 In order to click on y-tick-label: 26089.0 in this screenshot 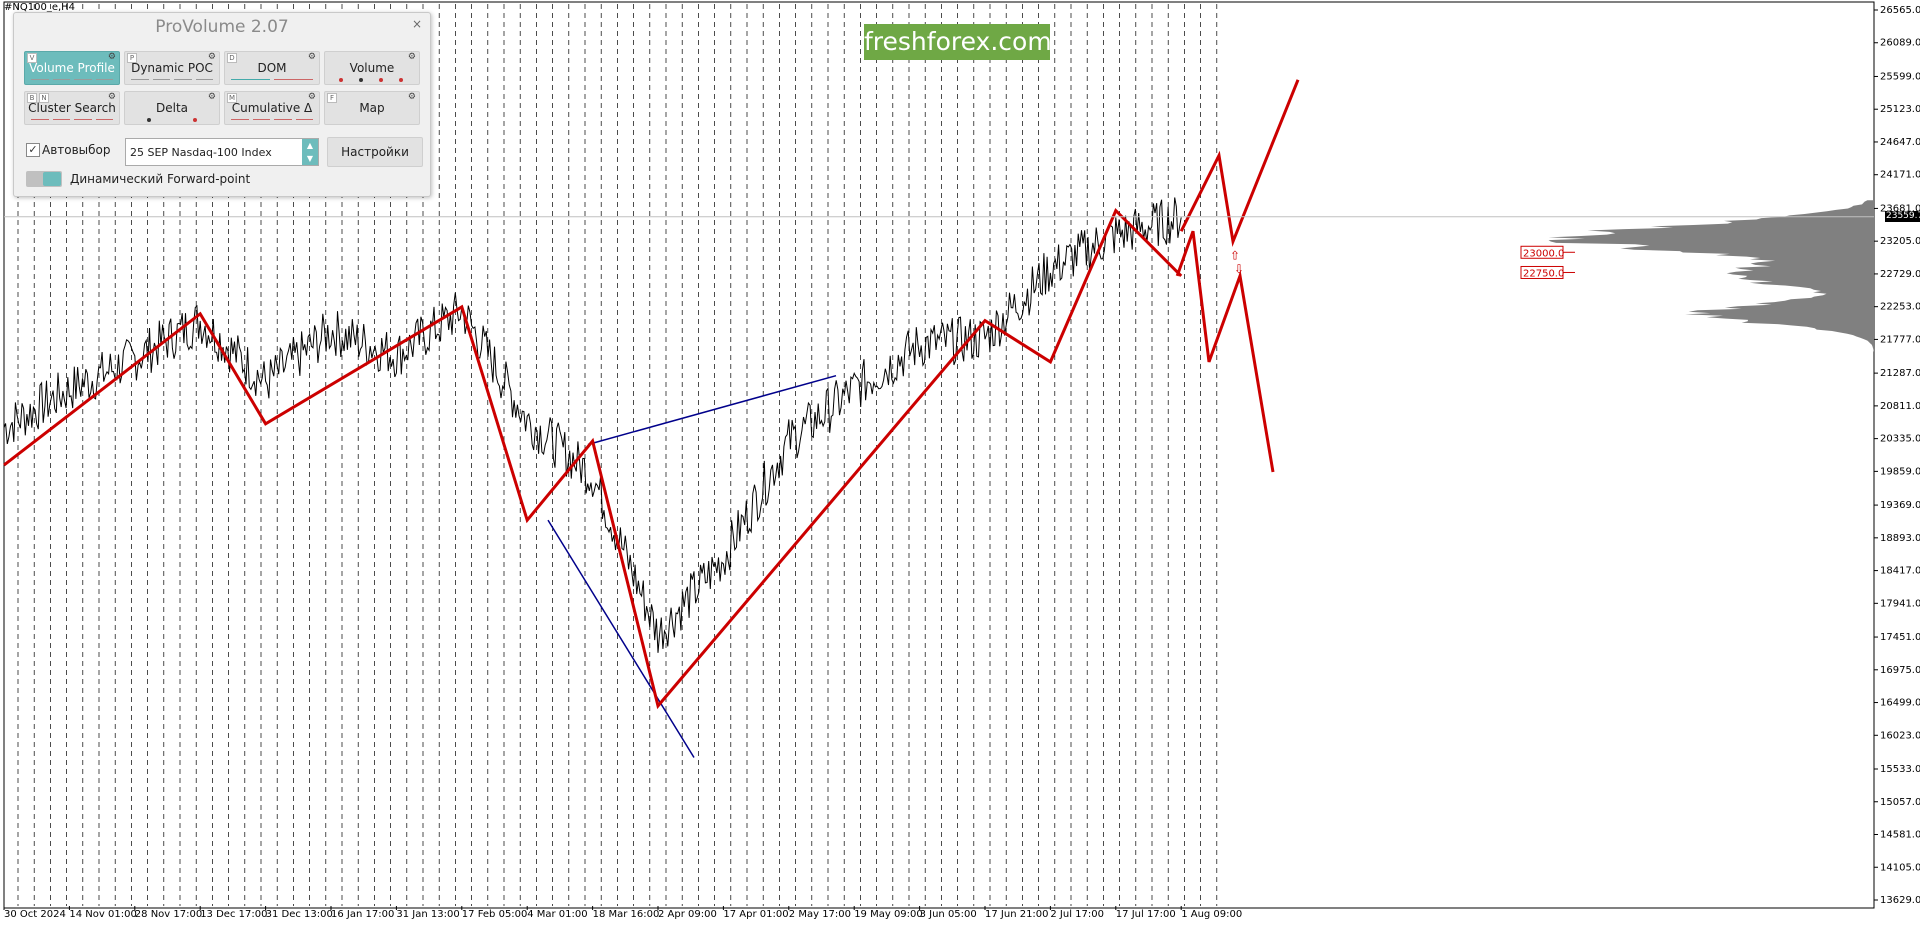, I will do `click(1900, 43)`.